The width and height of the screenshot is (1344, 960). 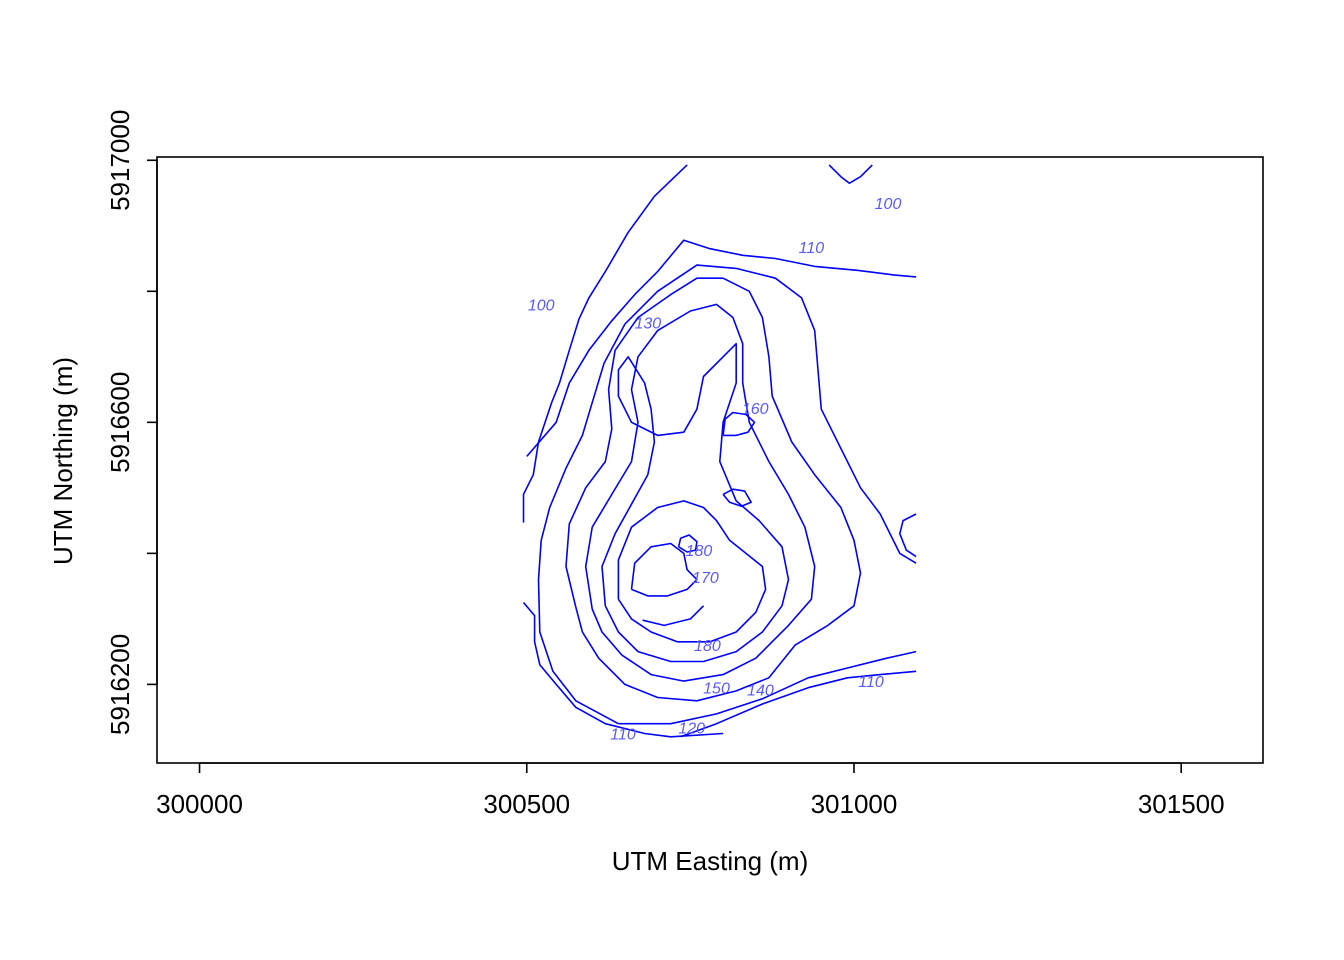 I want to click on x-tick-label: 300000, so click(x=199, y=804).